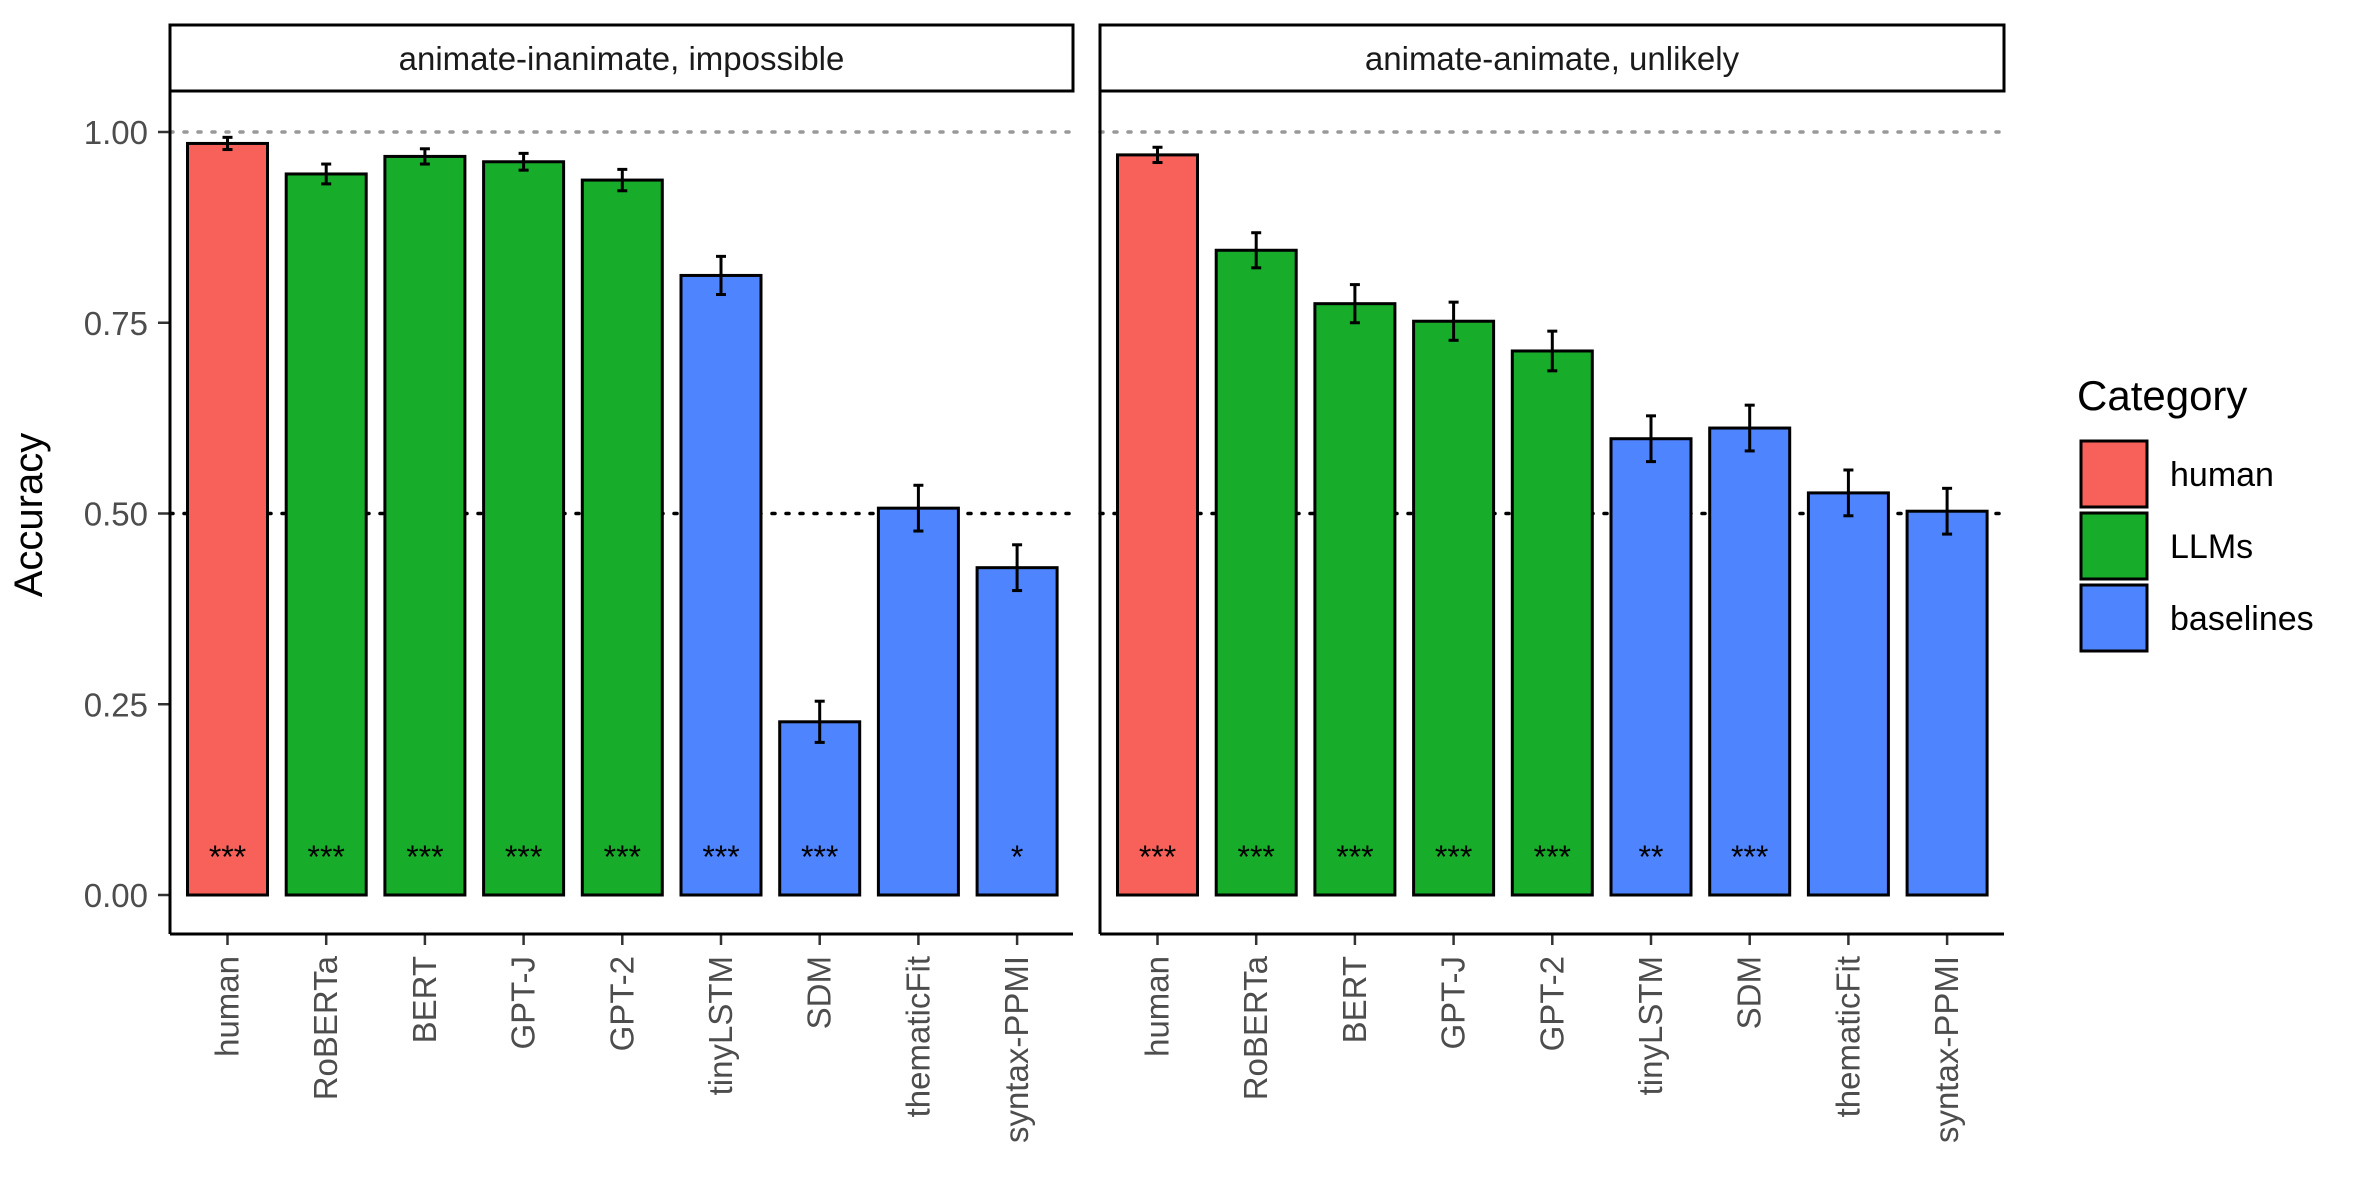 The image size is (2362, 1181). What do you see at coordinates (116, 323) in the screenshot?
I see `y-tick-label: 0.75` at bounding box center [116, 323].